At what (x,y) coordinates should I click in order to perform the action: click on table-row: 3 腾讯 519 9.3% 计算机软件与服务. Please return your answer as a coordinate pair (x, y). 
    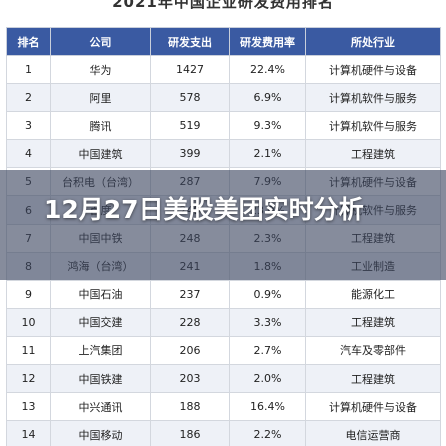
    Looking at the image, I should click on (223, 126).